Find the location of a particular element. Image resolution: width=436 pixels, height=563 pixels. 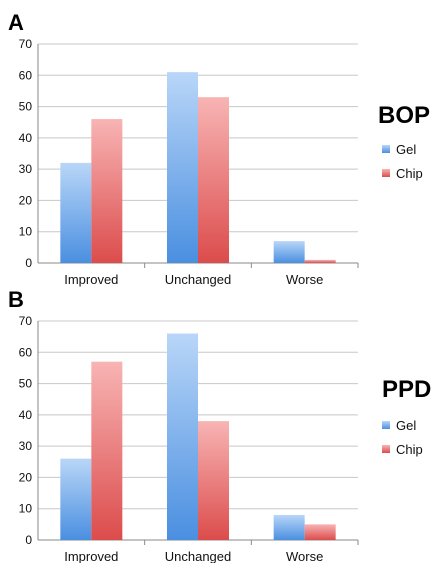

legend-a: Gel Chip is located at coordinates (402, 161).